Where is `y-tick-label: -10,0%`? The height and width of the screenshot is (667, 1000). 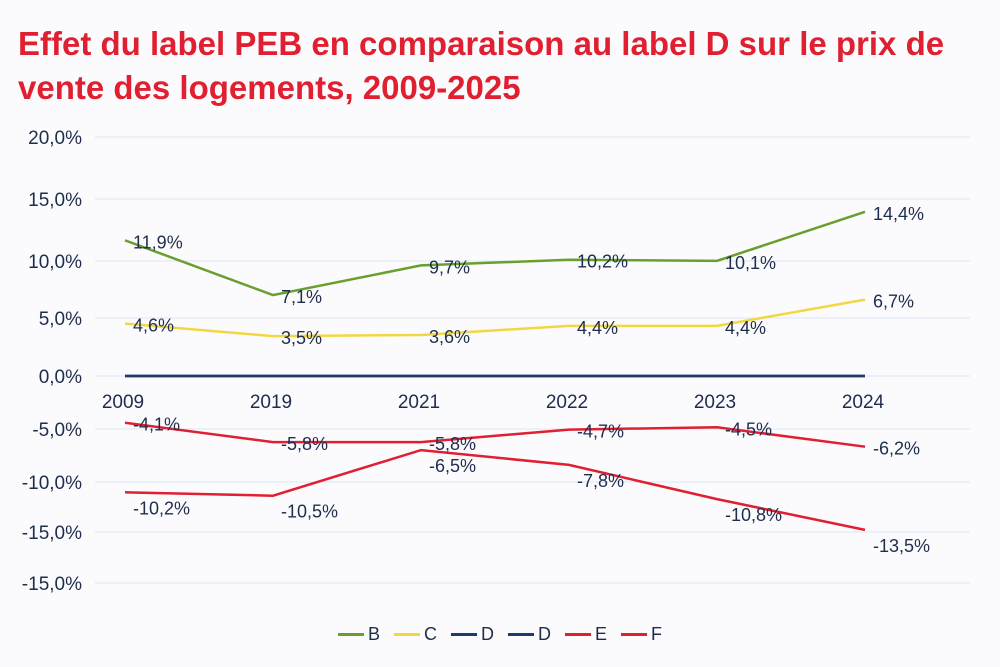 y-tick-label: -10,0% is located at coordinates (52, 483).